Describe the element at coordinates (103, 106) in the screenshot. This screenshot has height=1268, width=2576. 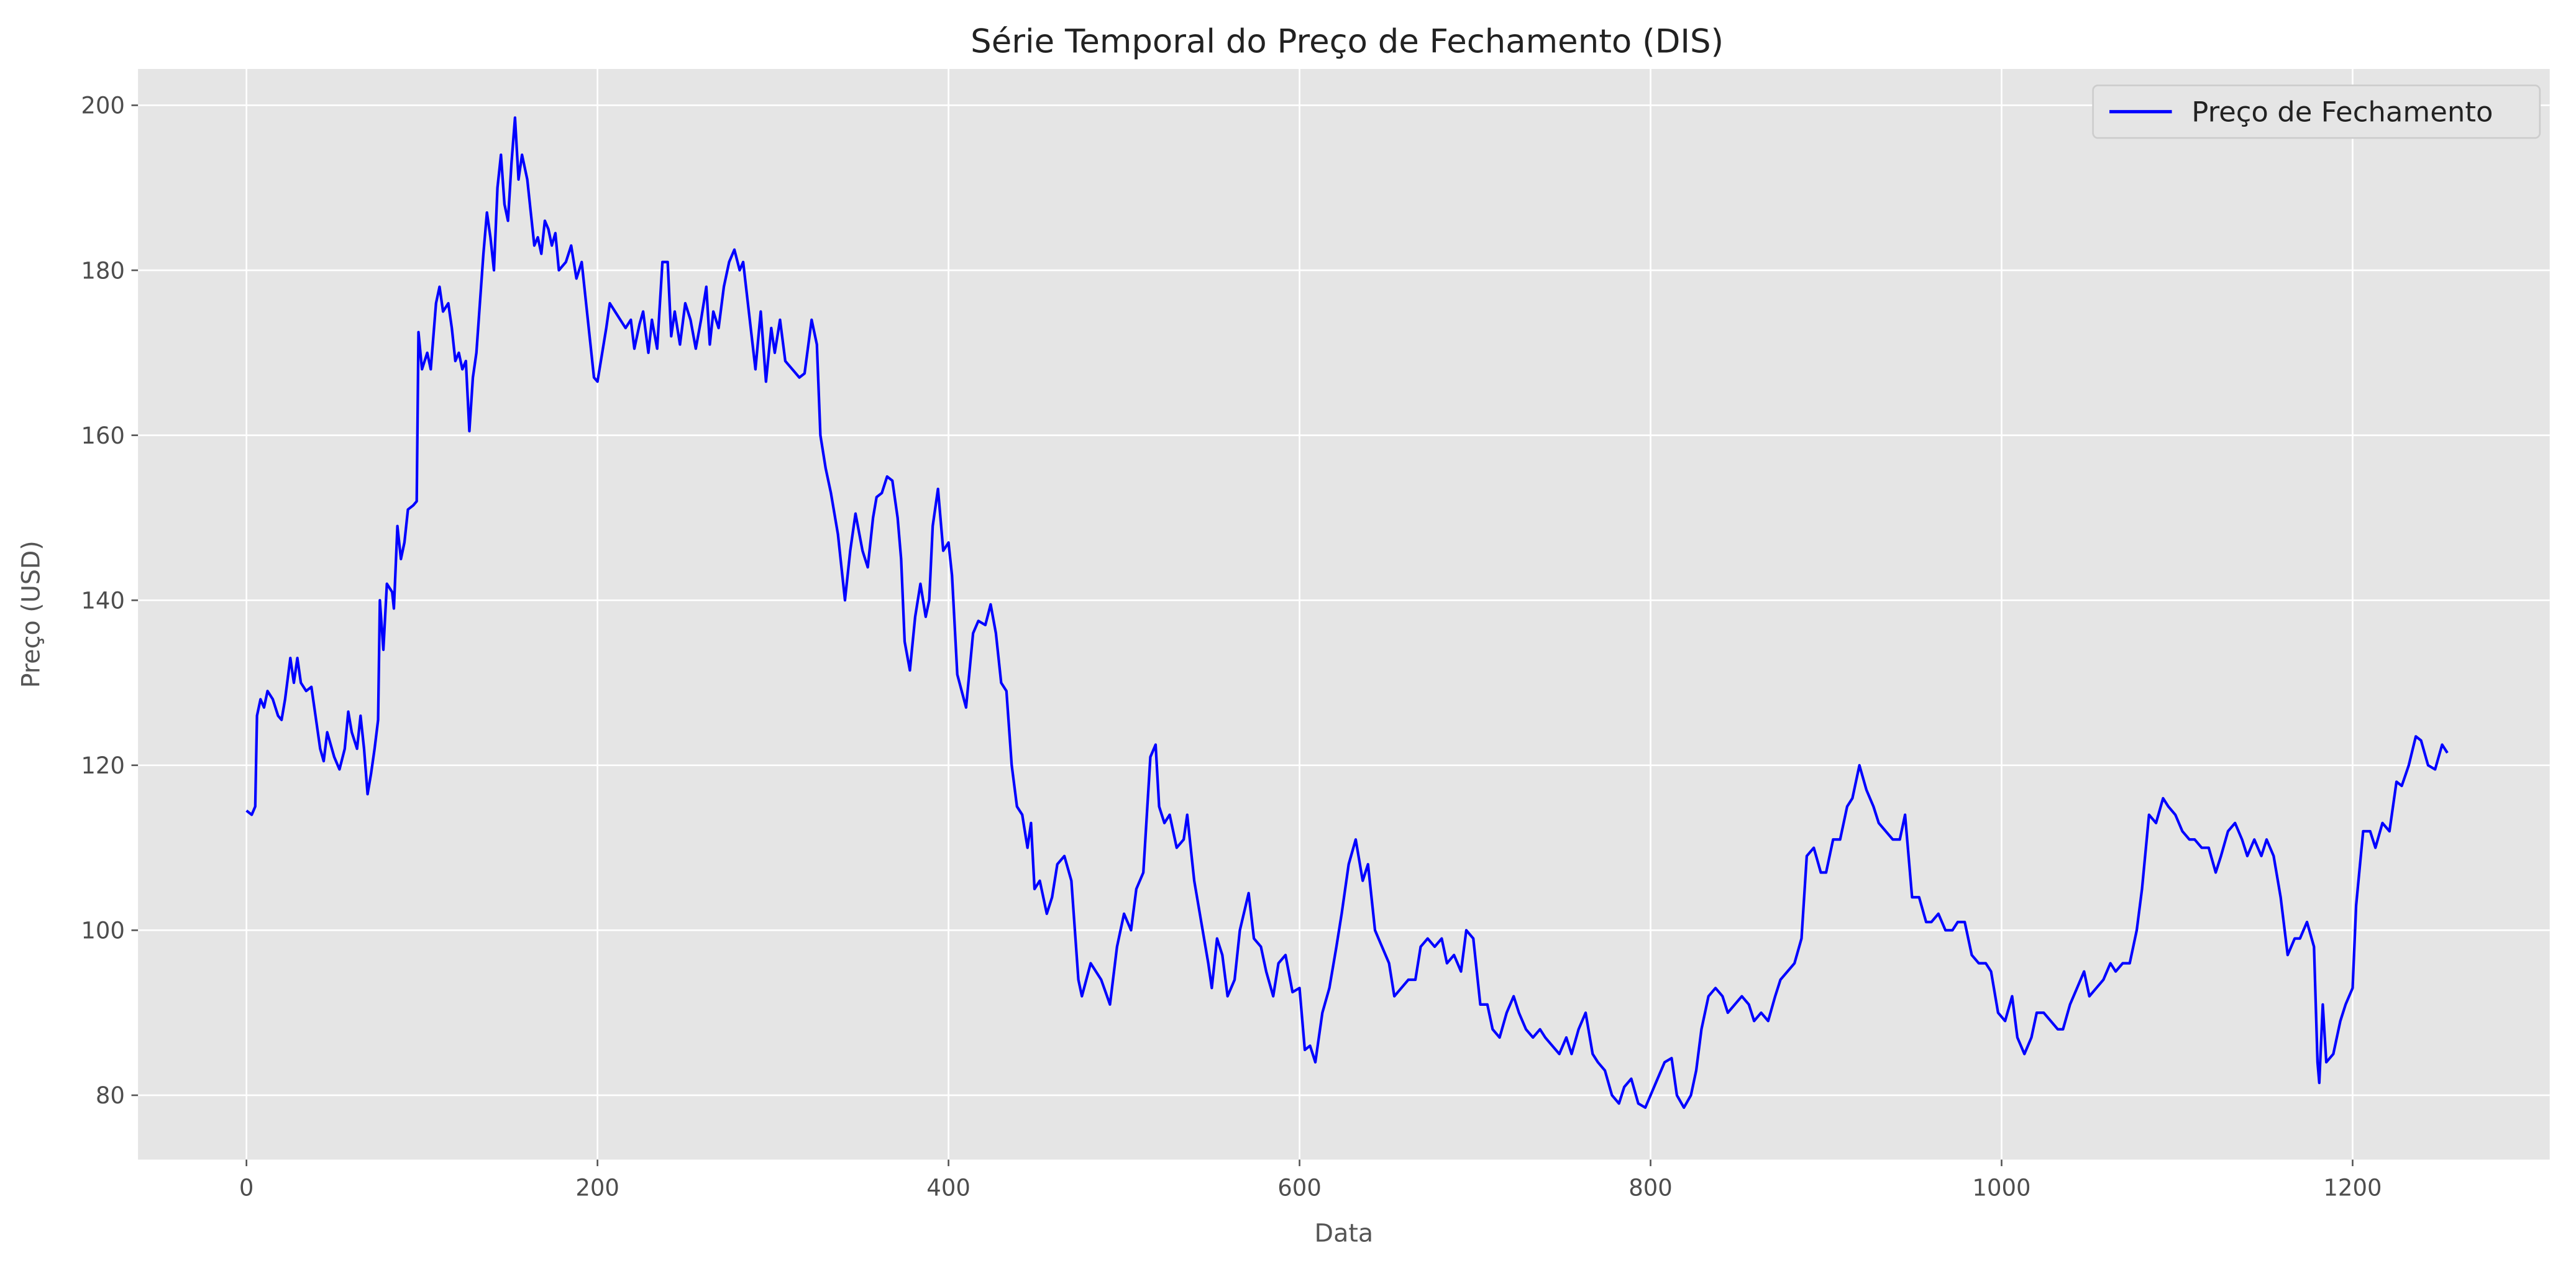
I see `y-tick-label: 200` at that location.